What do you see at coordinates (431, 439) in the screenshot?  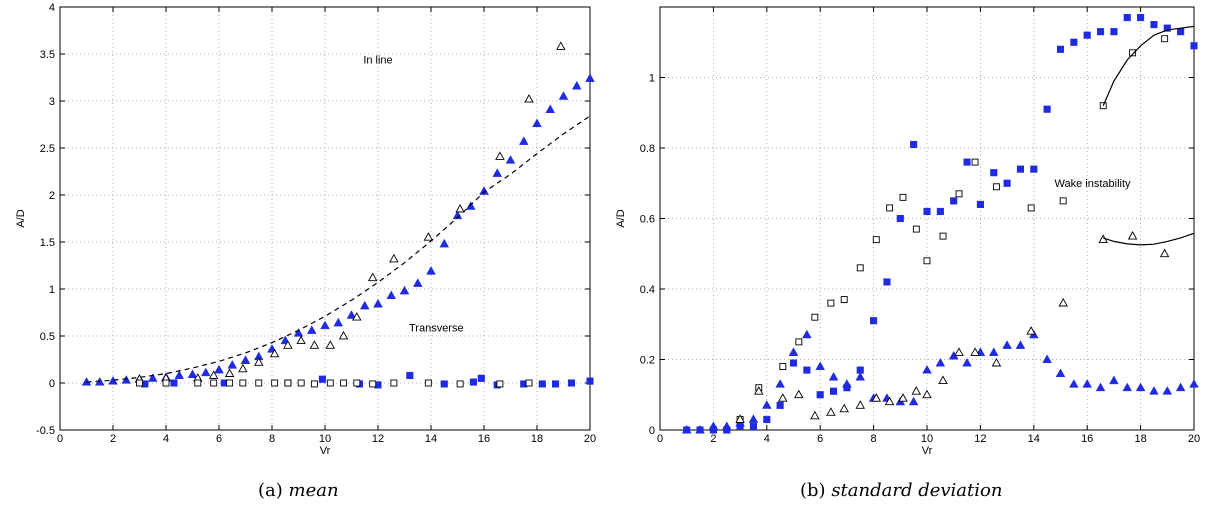 I see `mean-x-tick-label: 14` at bounding box center [431, 439].